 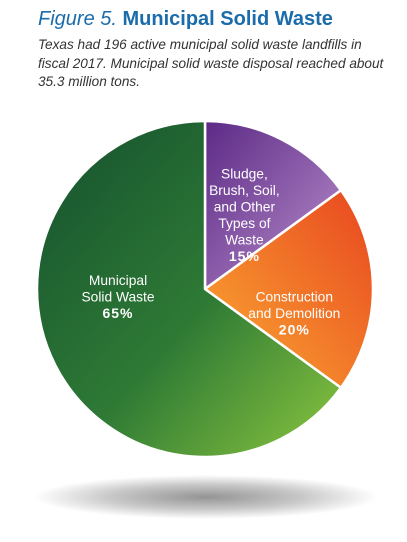 What do you see at coordinates (244, 256) in the screenshot?
I see `slice-value-sludge-brush-soil-other: 15%` at bounding box center [244, 256].